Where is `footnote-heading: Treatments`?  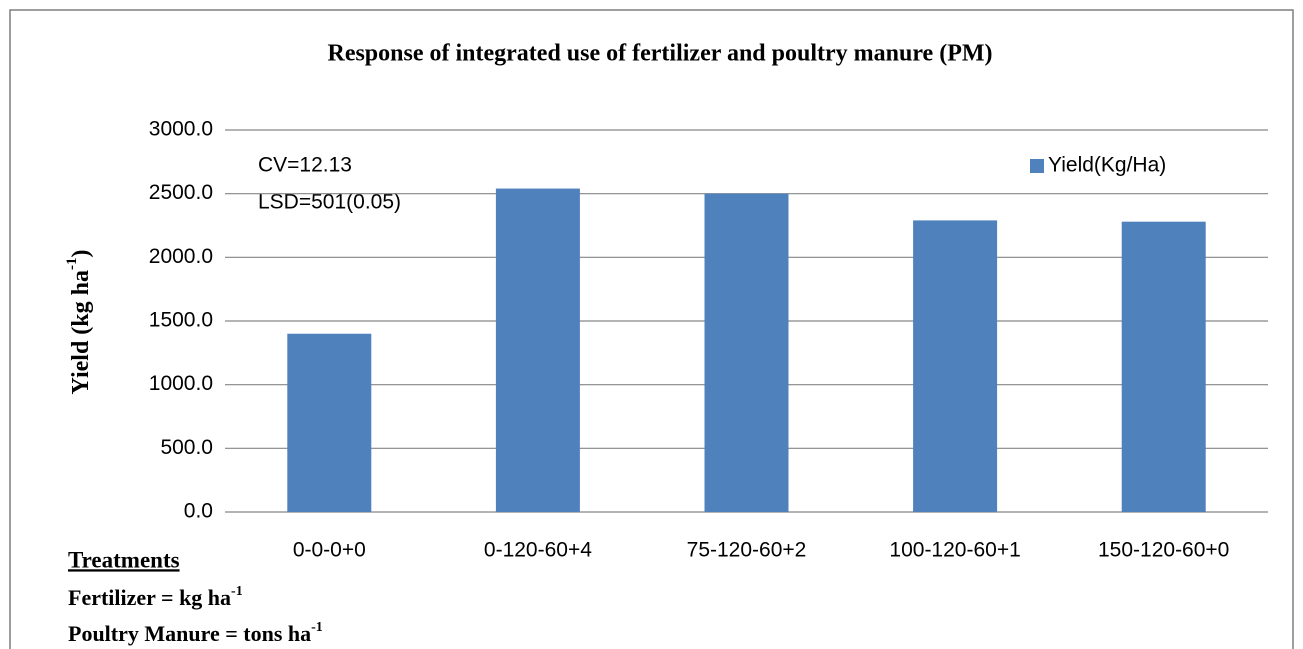 footnote-heading: Treatments is located at coordinates (124, 559).